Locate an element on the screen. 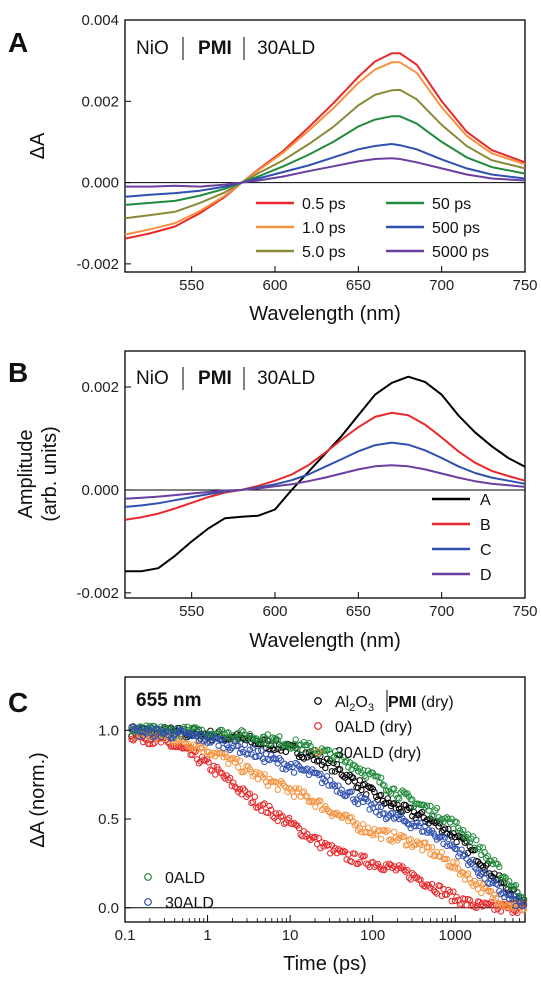  series-line-500-ps is located at coordinates (325, 170).